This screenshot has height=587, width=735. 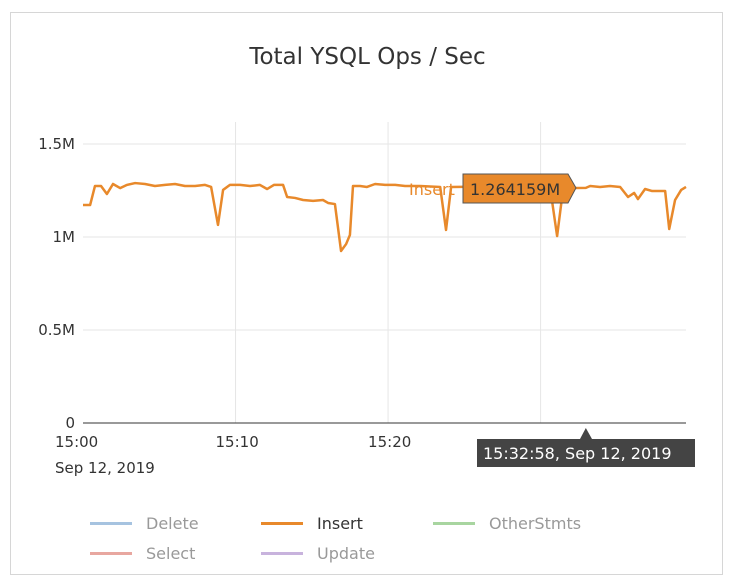 I want to click on legend-label: Insert, so click(x=340, y=523).